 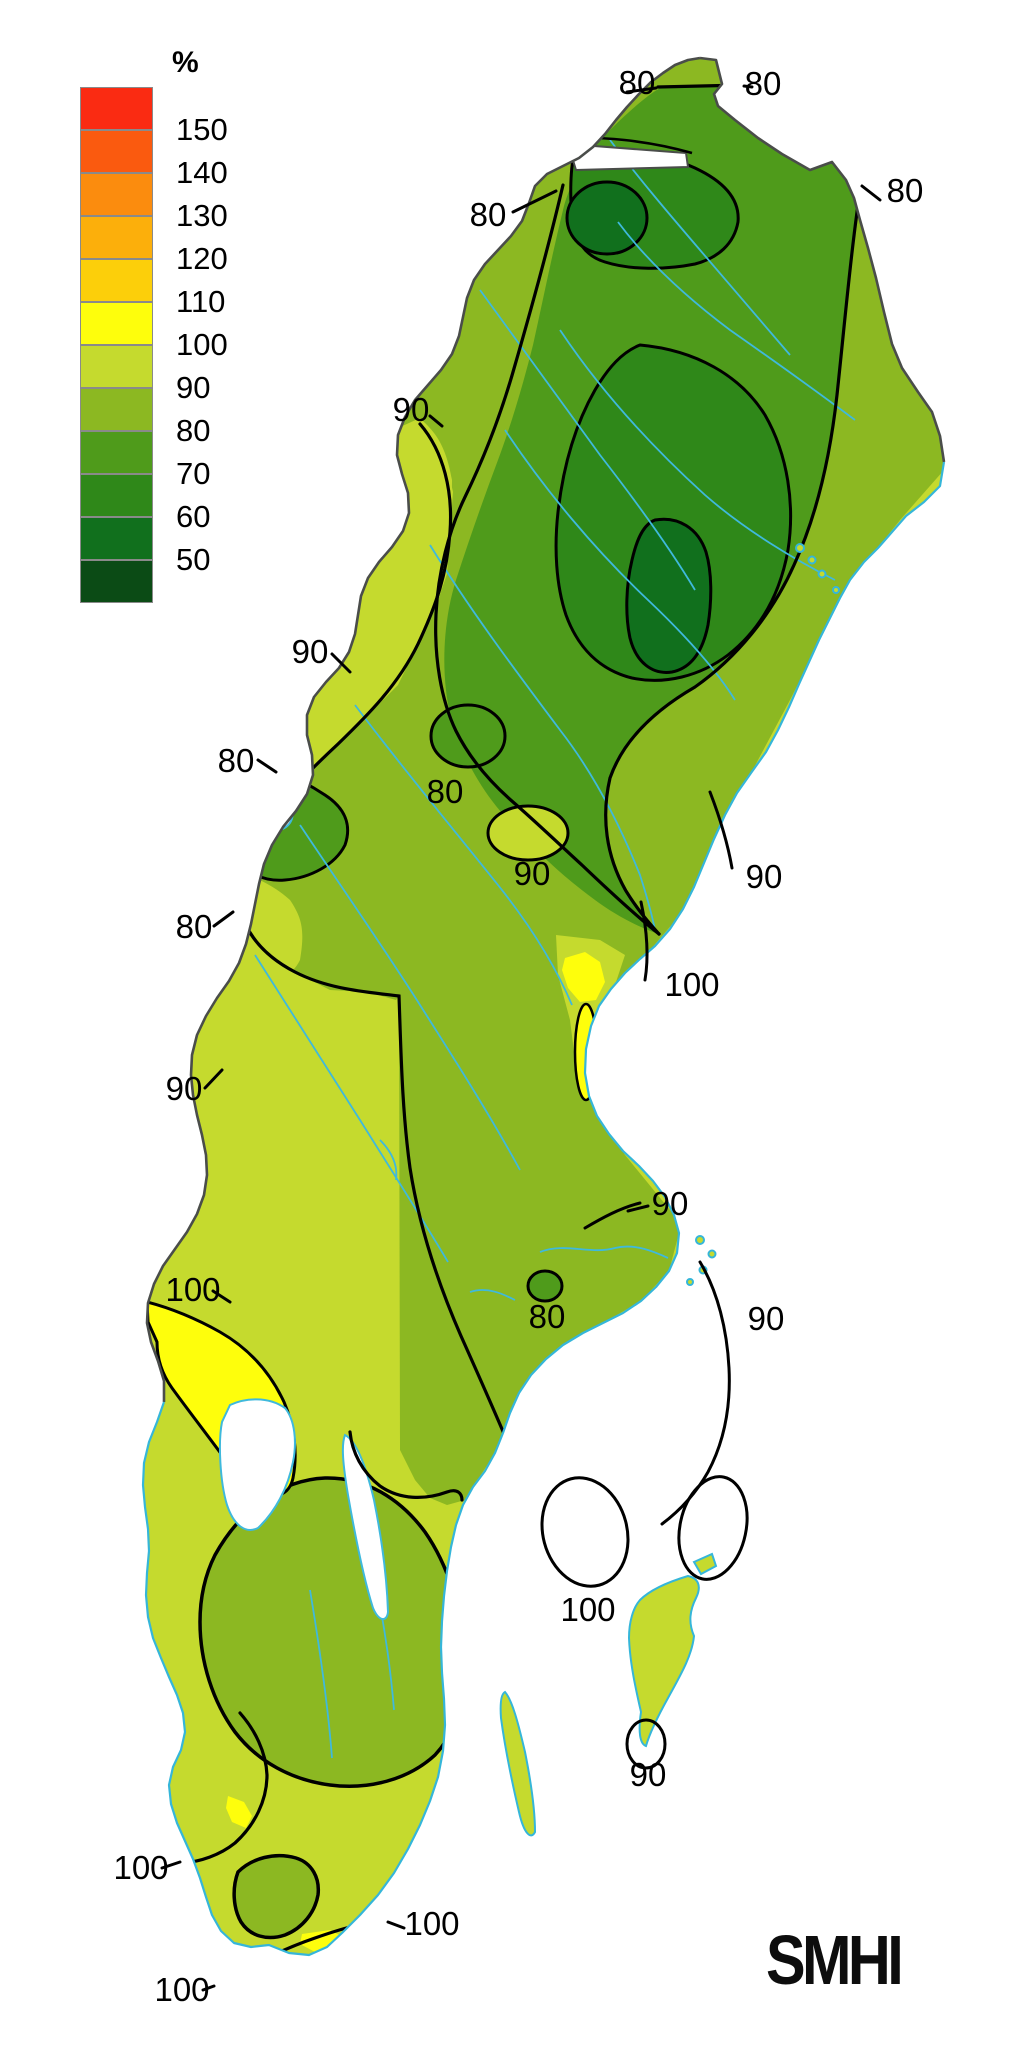 What do you see at coordinates (193, 559) in the screenshot?
I see `legend-tick-label: 50` at bounding box center [193, 559].